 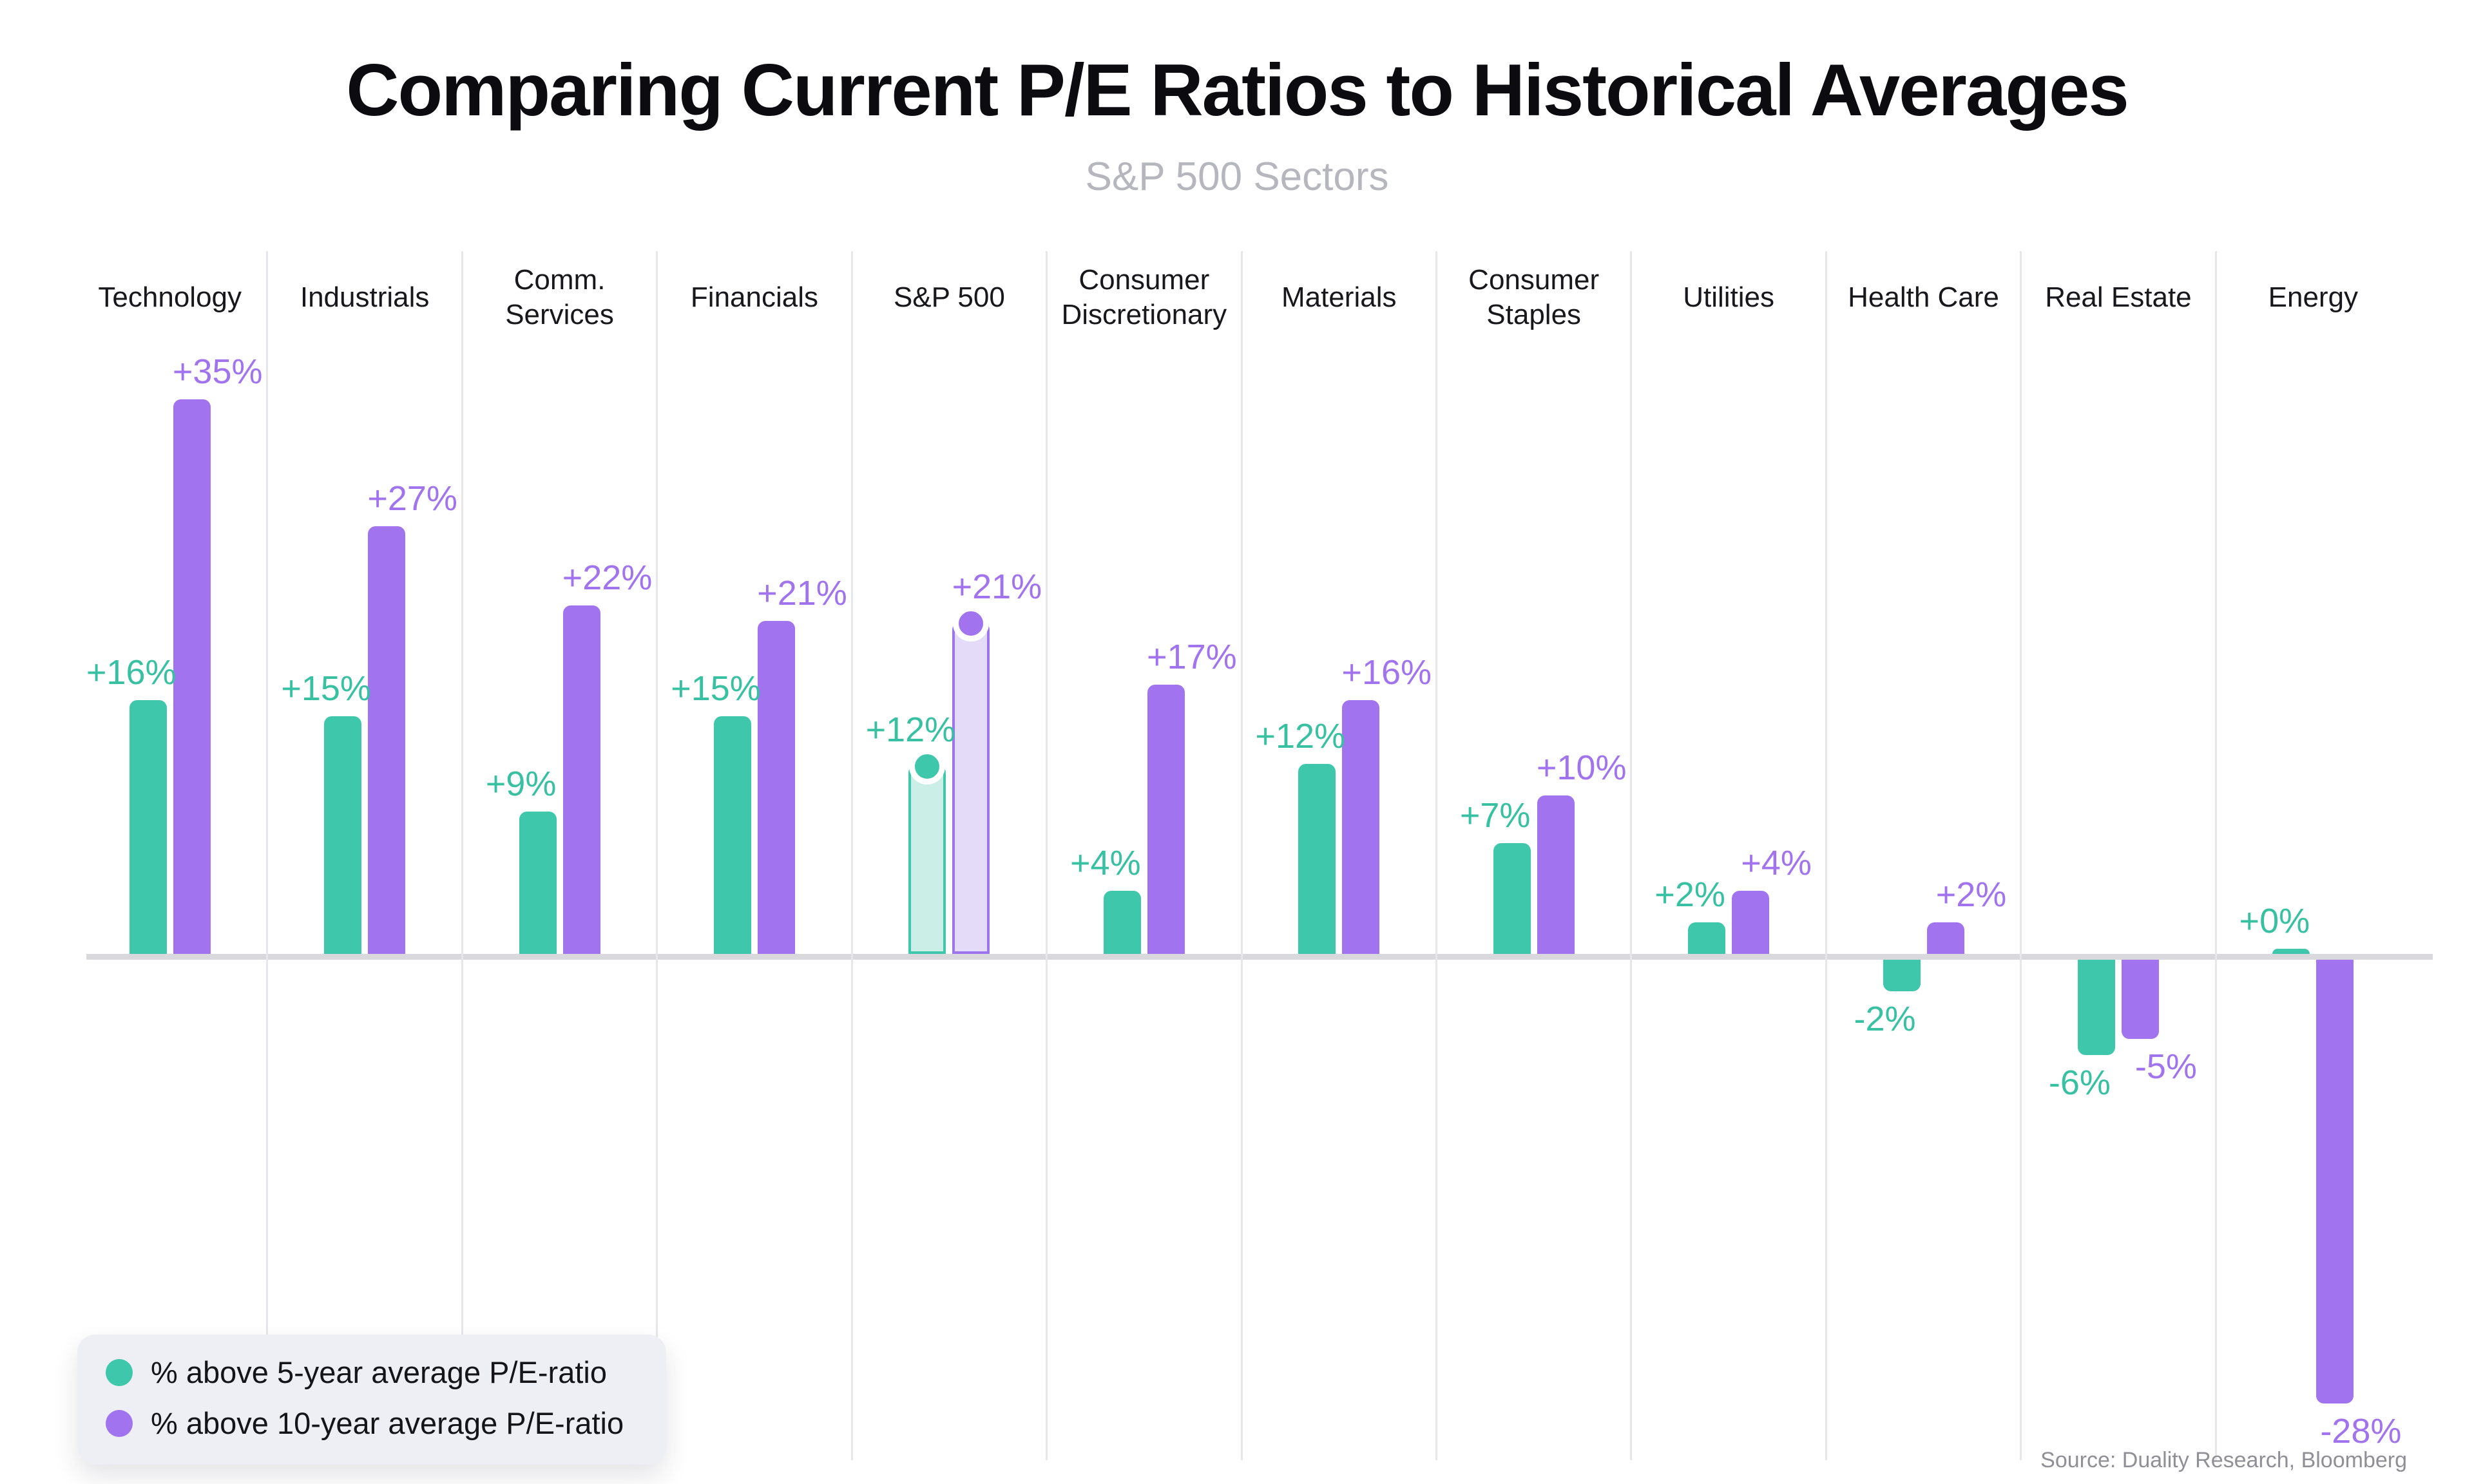 What do you see at coordinates (1556, 874) in the screenshot?
I see `bar-10yr-consumer-staples` at bounding box center [1556, 874].